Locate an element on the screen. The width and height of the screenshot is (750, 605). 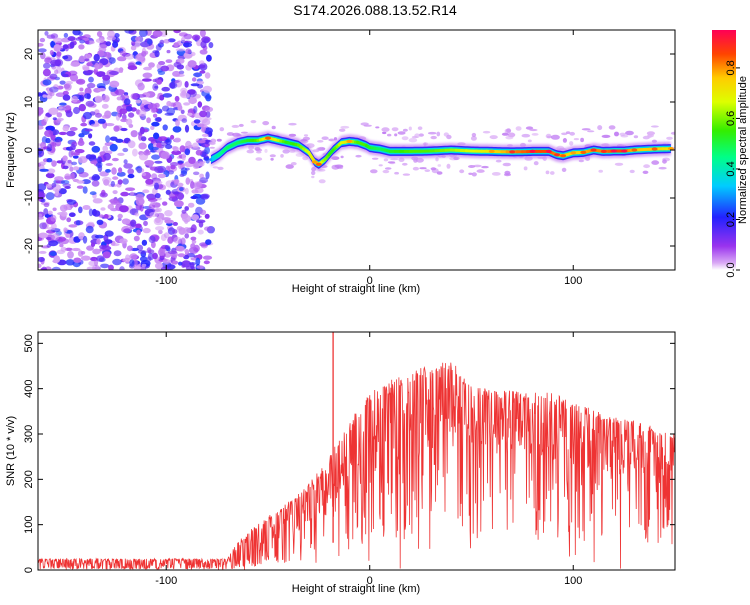
snr-ytick-label: 400 is located at coordinates (29, 388).